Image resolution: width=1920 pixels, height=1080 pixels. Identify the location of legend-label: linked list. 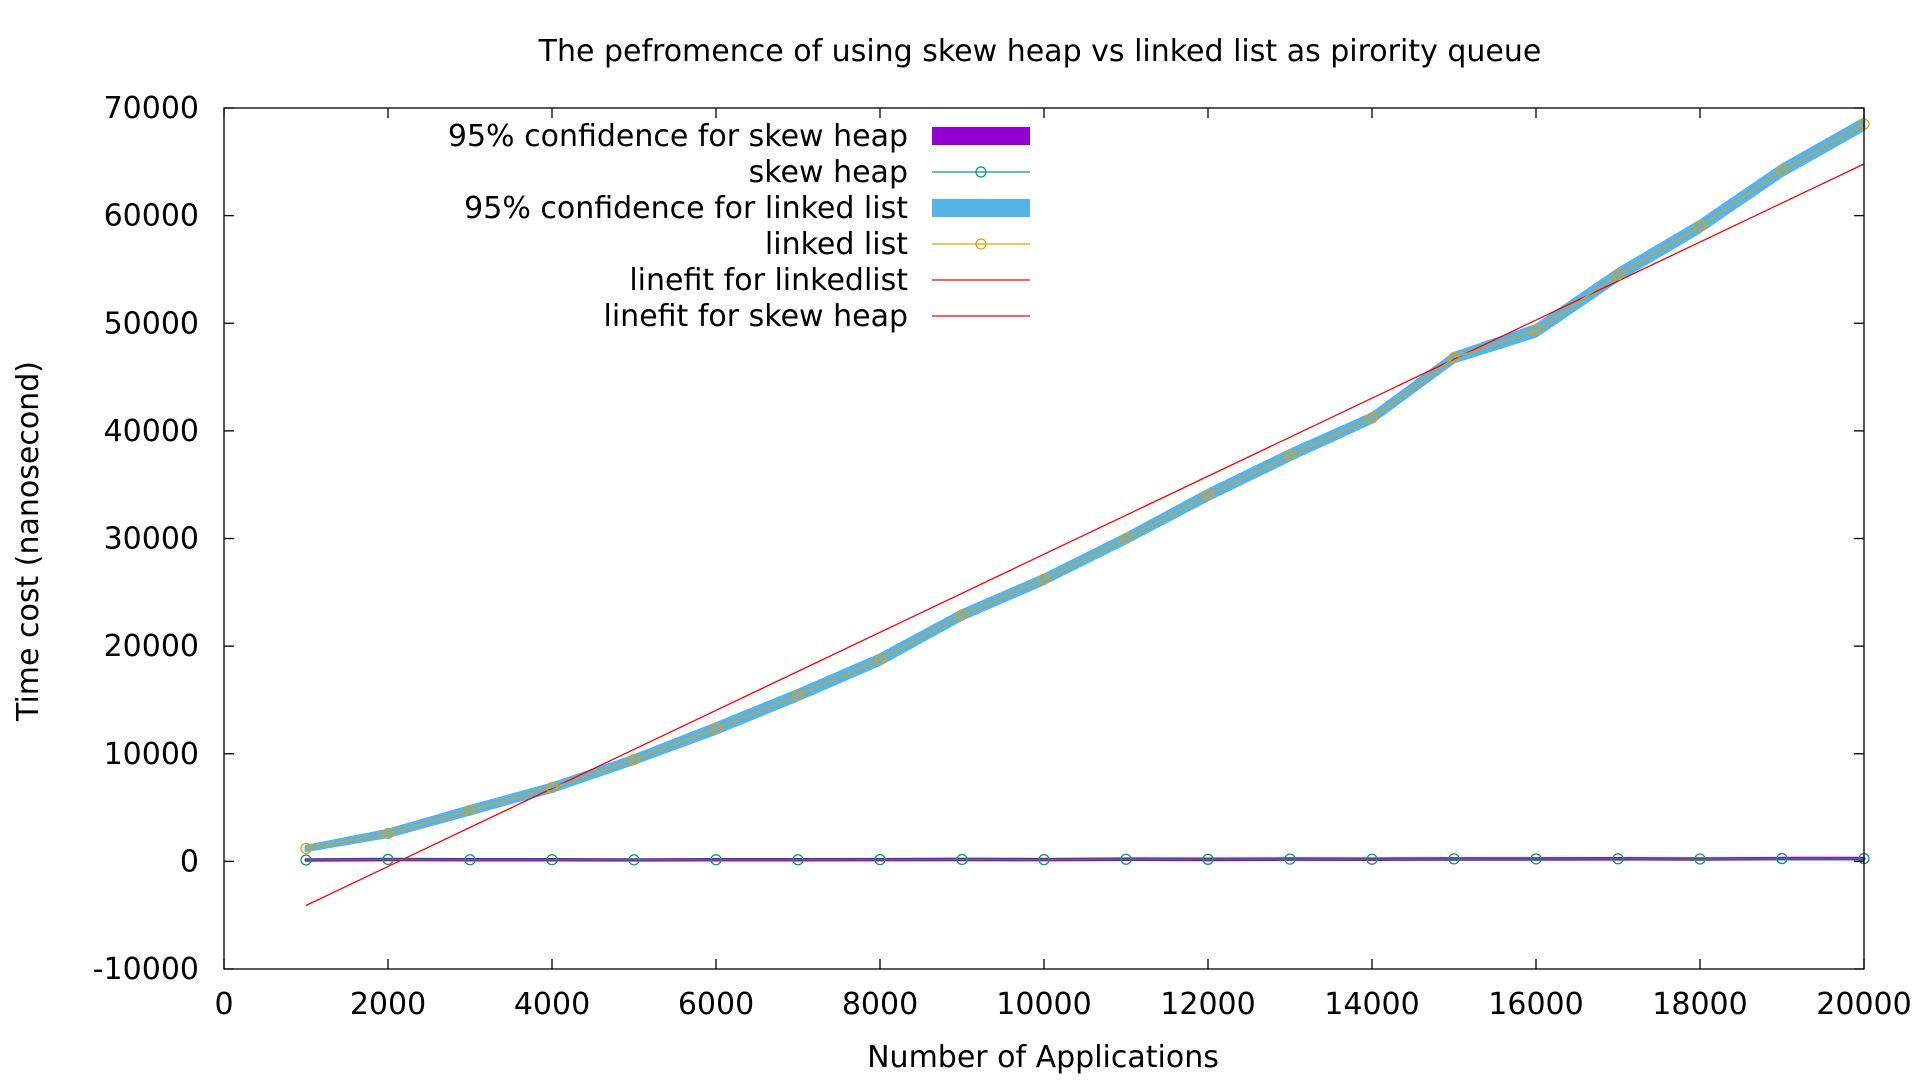
(836, 244).